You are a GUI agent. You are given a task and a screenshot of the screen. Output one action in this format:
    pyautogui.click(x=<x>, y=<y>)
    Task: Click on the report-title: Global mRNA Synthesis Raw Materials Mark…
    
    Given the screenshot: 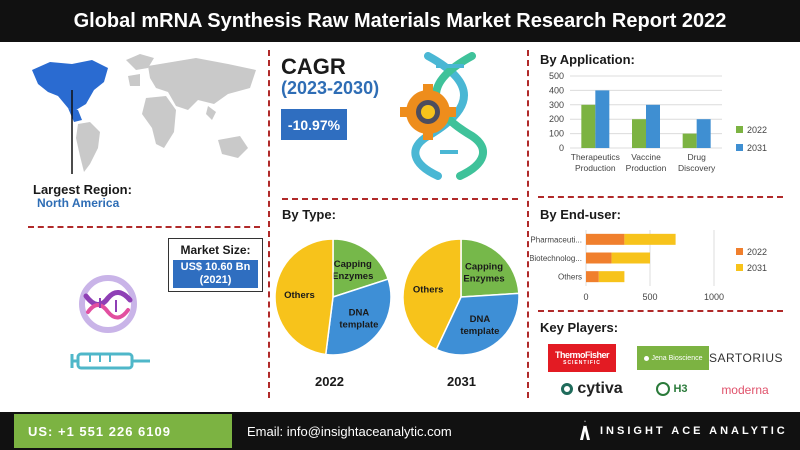 What is the action you would take?
    pyautogui.click(x=400, y=21)
    